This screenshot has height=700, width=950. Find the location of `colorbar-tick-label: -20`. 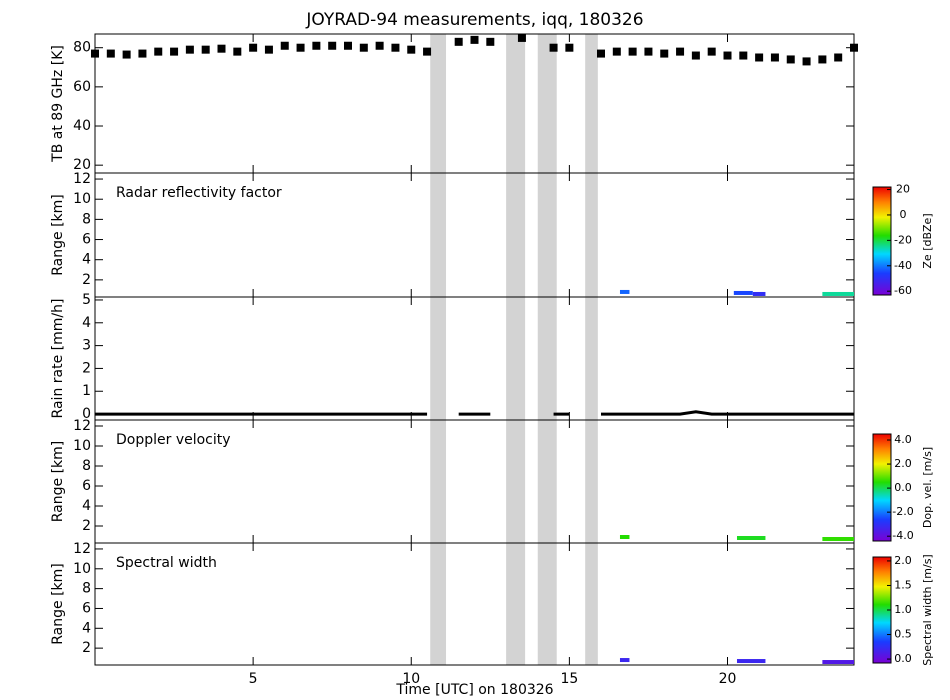

colorbar-tick-label: -20 is located at coordinates (903, 239).